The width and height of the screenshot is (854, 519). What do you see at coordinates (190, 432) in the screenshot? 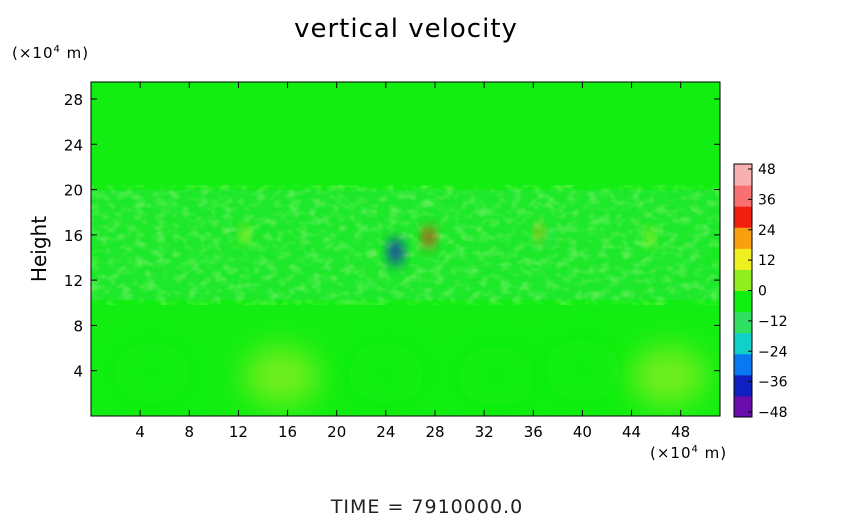
I see `x-tick-label: 8` at bounding box center [190, 432].